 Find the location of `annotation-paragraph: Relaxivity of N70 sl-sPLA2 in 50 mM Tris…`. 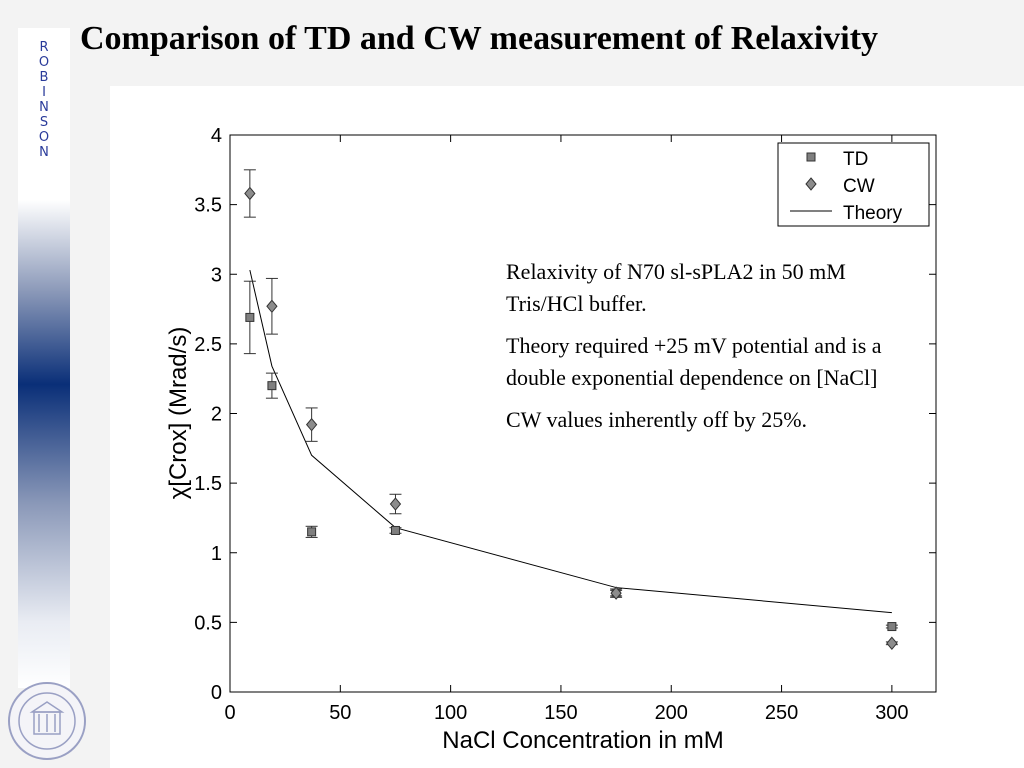

annotation-paragraph: Relaxivity of N70 sl-sPLA2 in 50 mM Tris… is located at coordinates (676, 287).